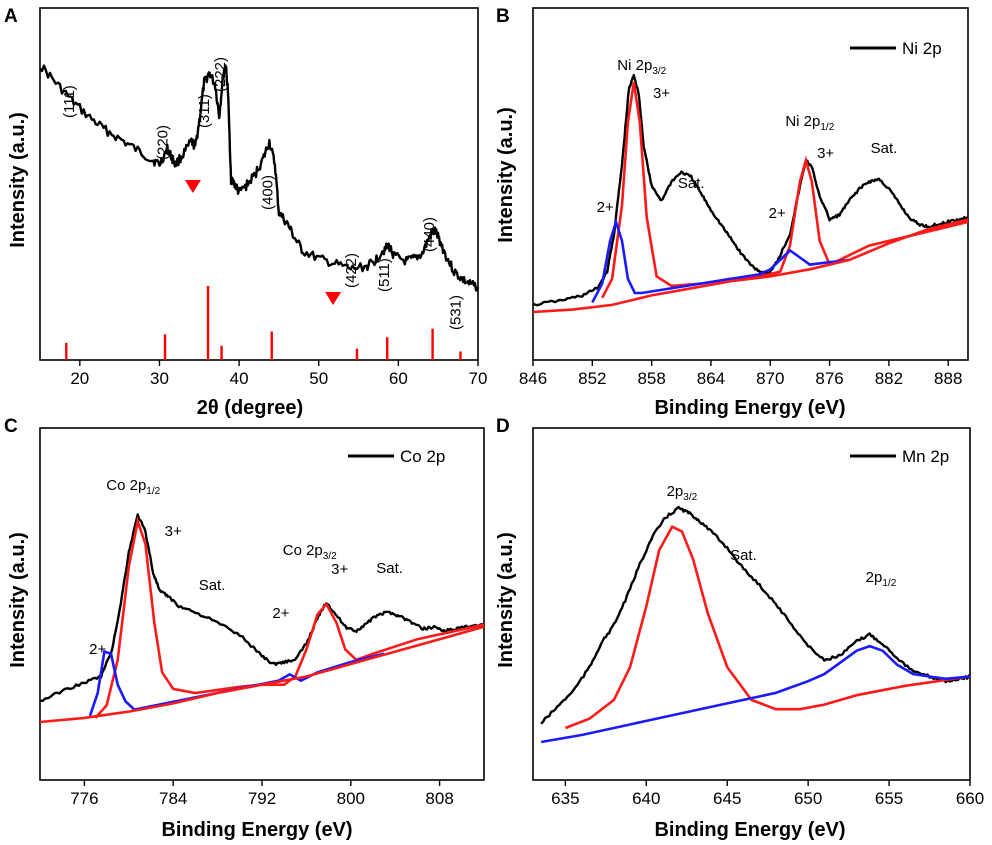 The image size is (992, 845). I want to click on panel-b-xtick-label: 852, so click(592, 378).